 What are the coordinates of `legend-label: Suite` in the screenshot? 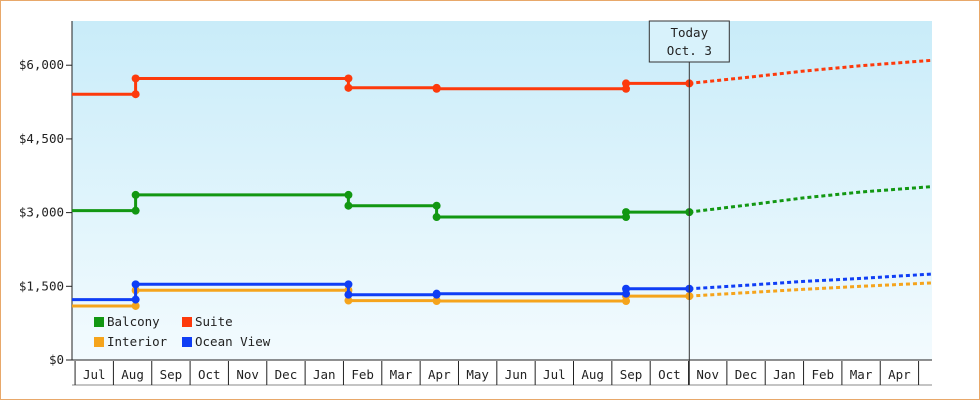 It's located at (214, 321).